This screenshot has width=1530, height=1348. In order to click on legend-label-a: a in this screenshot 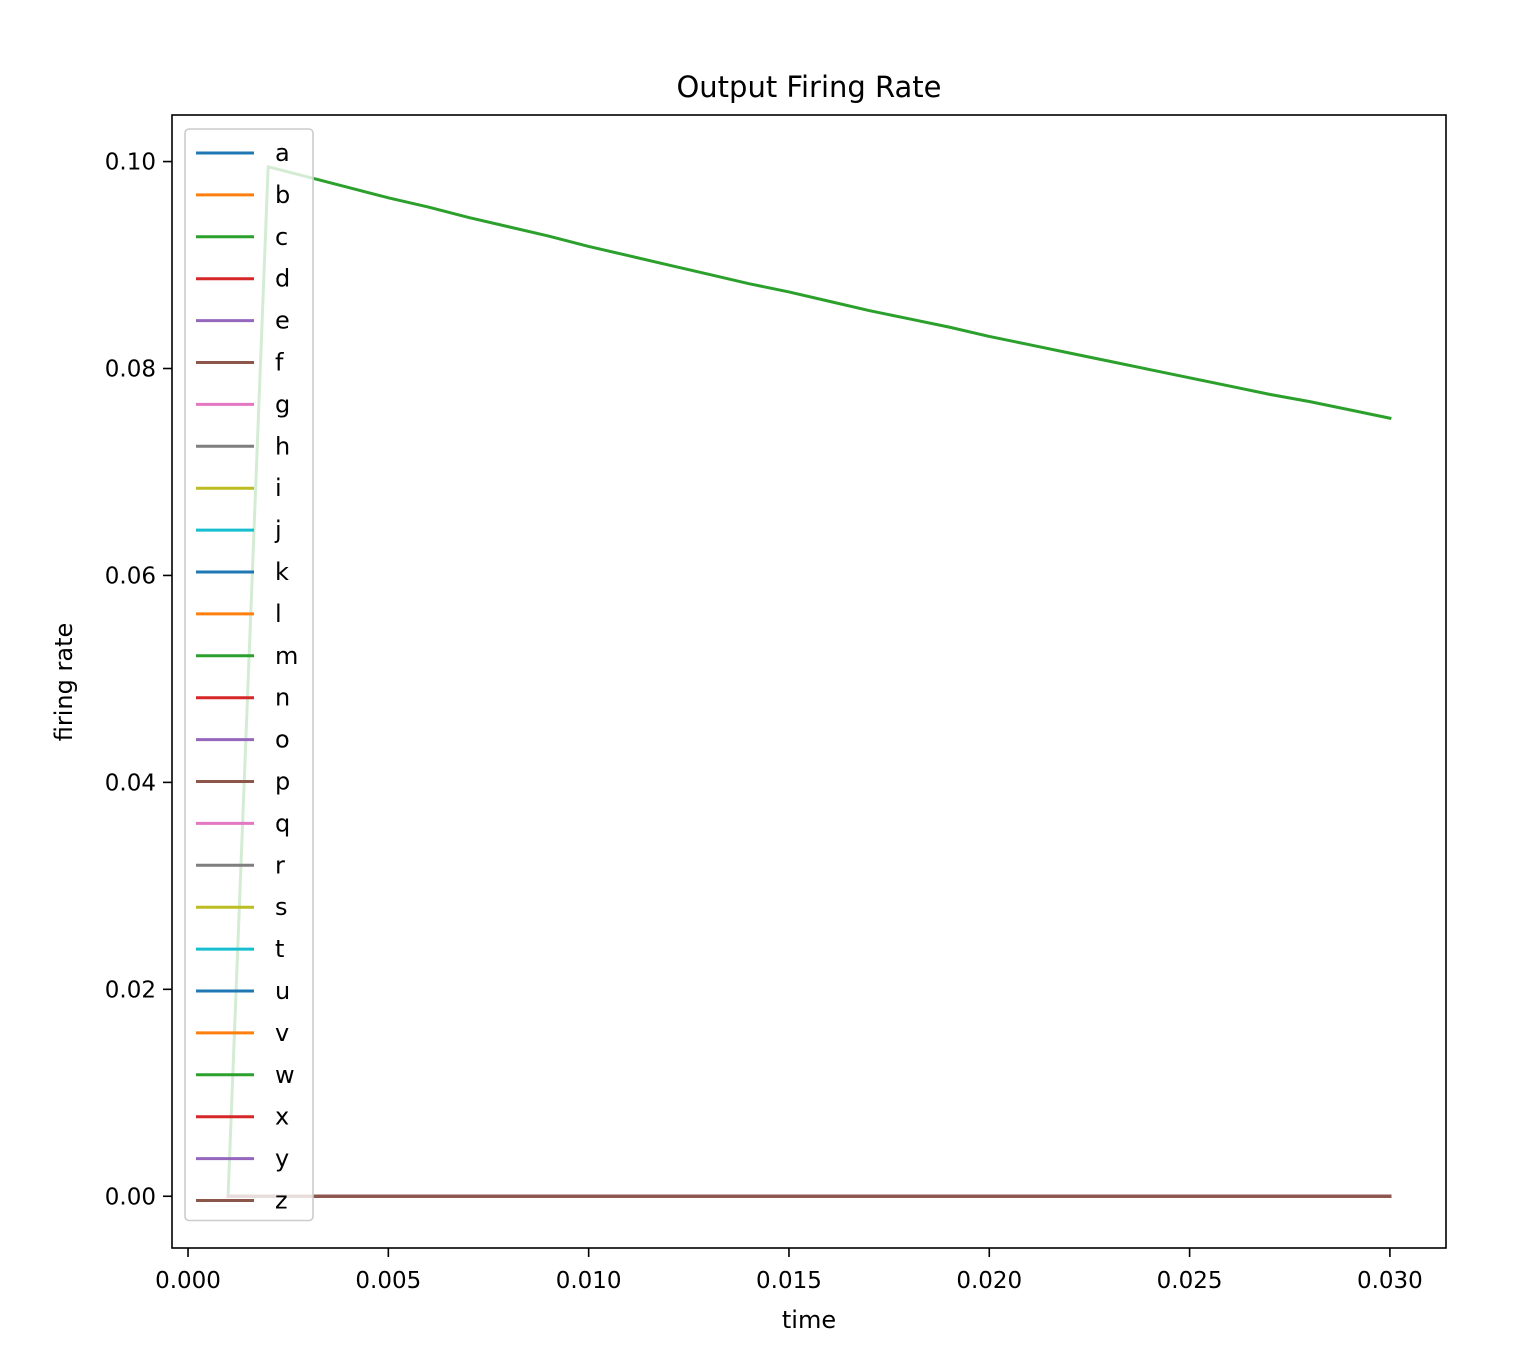, I will do `click(282, 153)`.